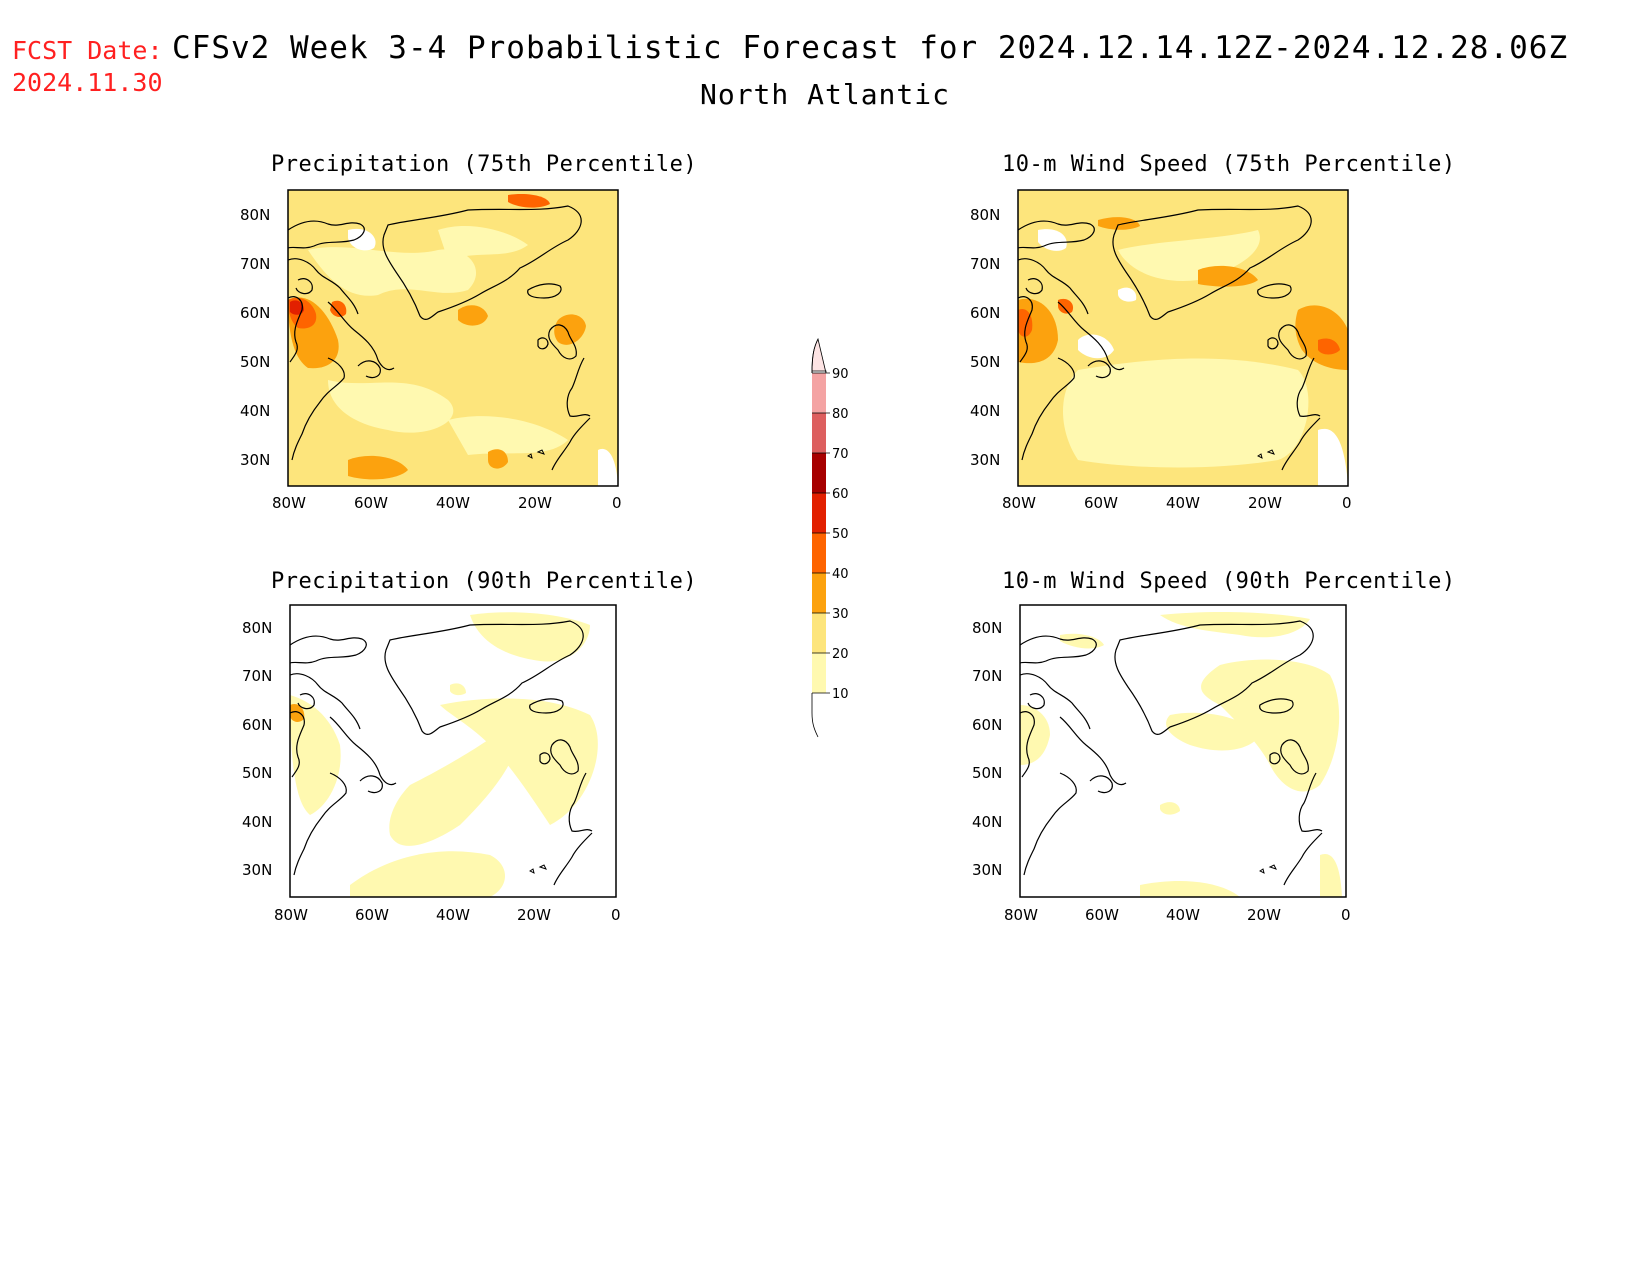 The width and height of the screenshot is (1650, 1275). I want to click on panel-title-wind-90: 10-m Wind Speed (90th Percentile), so click(1229, 581).